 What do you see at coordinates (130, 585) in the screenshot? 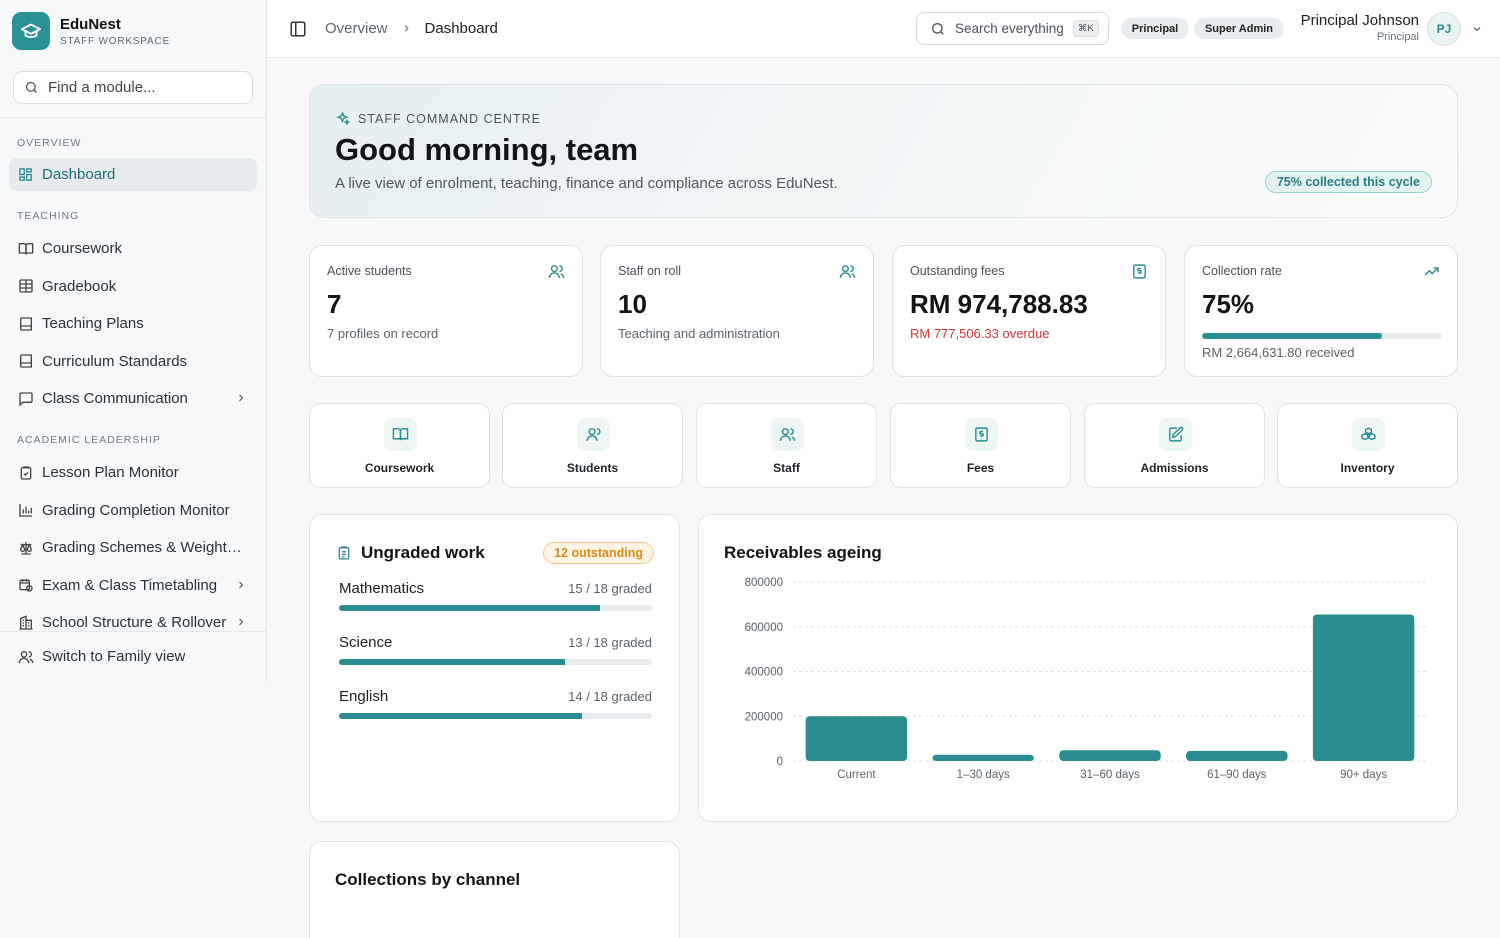
I see `sidebar-item-label: Exam & Class Timetabling` at bounding box center [130, 585].